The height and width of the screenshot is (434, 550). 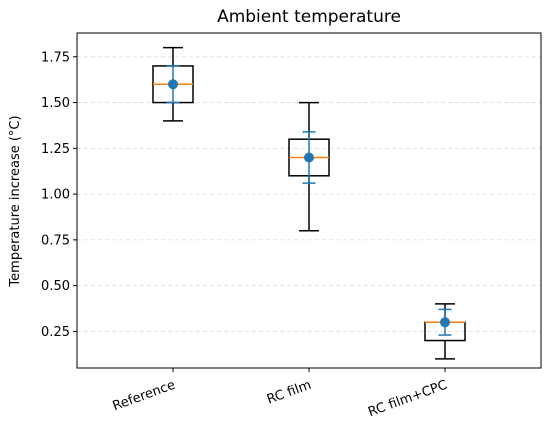 What do you see at coordinates (55, 240) in the screenshot?
I see `y-tick-label: 0.75` at bounding box center [55, 240].